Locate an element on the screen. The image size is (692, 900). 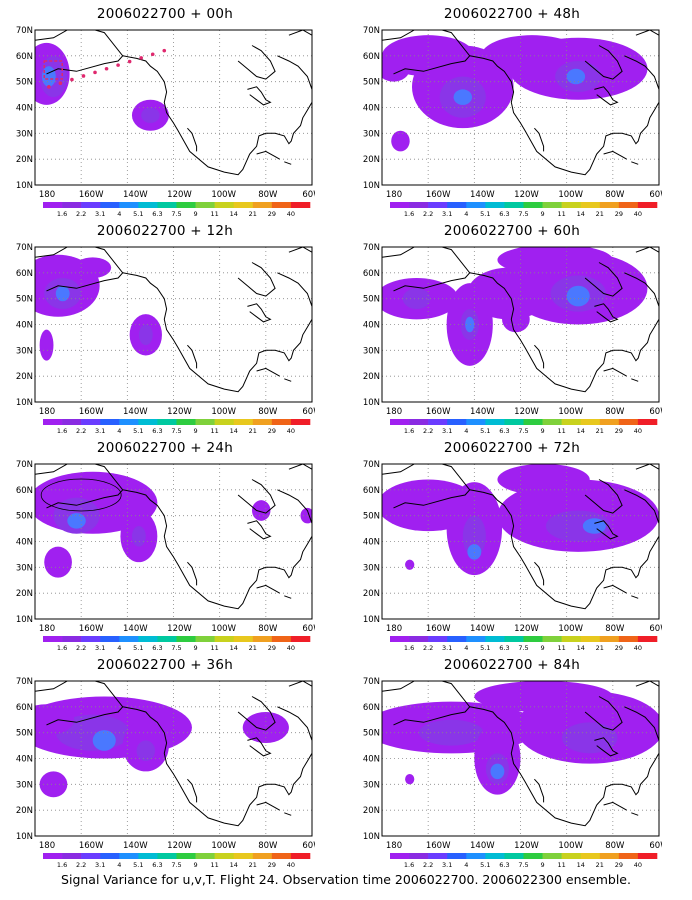
panel-title: 2006022700 + 84h is located at coordinates (512, 665).